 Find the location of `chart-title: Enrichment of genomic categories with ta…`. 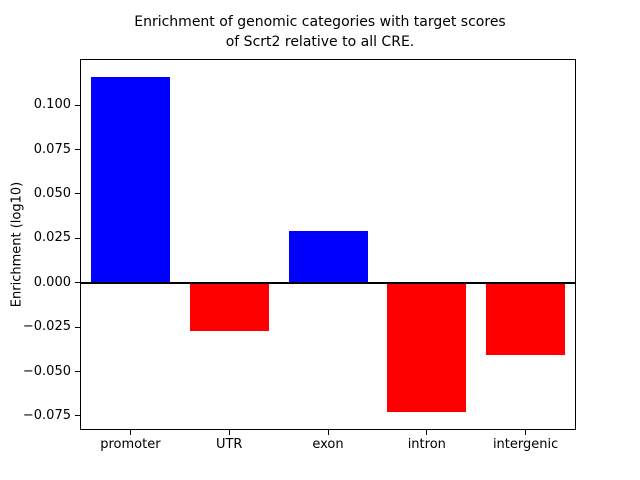

chart-title: Enrichment of genomic categories with ta… is located at coordinates (320, 32).